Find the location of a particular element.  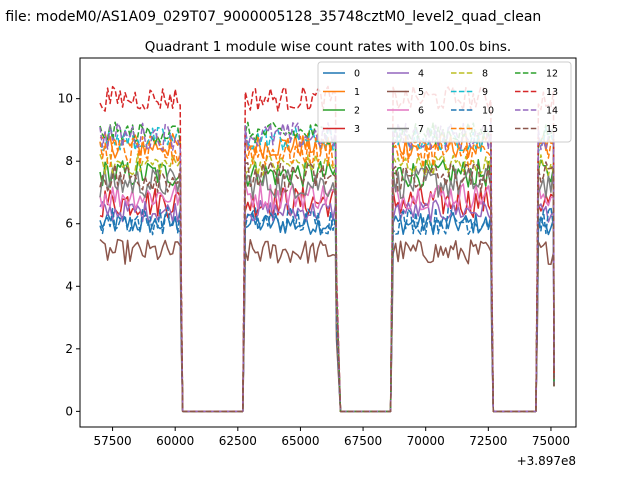

x-tick-label: 60000 is located at coordinates (175, 441).